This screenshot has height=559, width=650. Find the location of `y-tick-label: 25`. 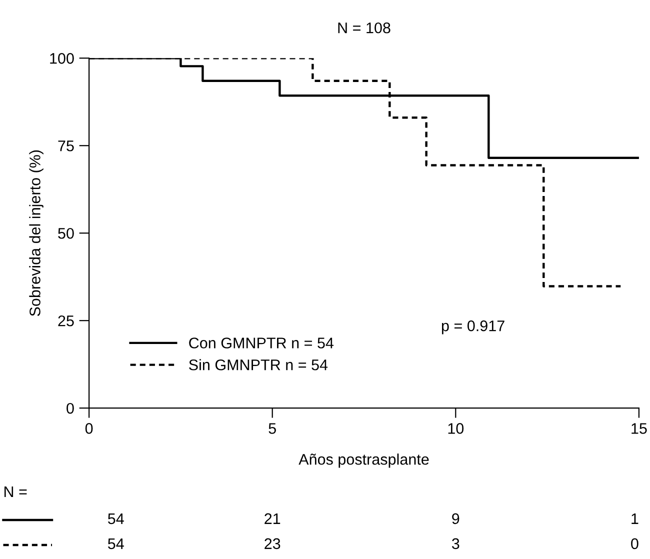

y-tick-label: 25 is located at coordinates (66, 320).